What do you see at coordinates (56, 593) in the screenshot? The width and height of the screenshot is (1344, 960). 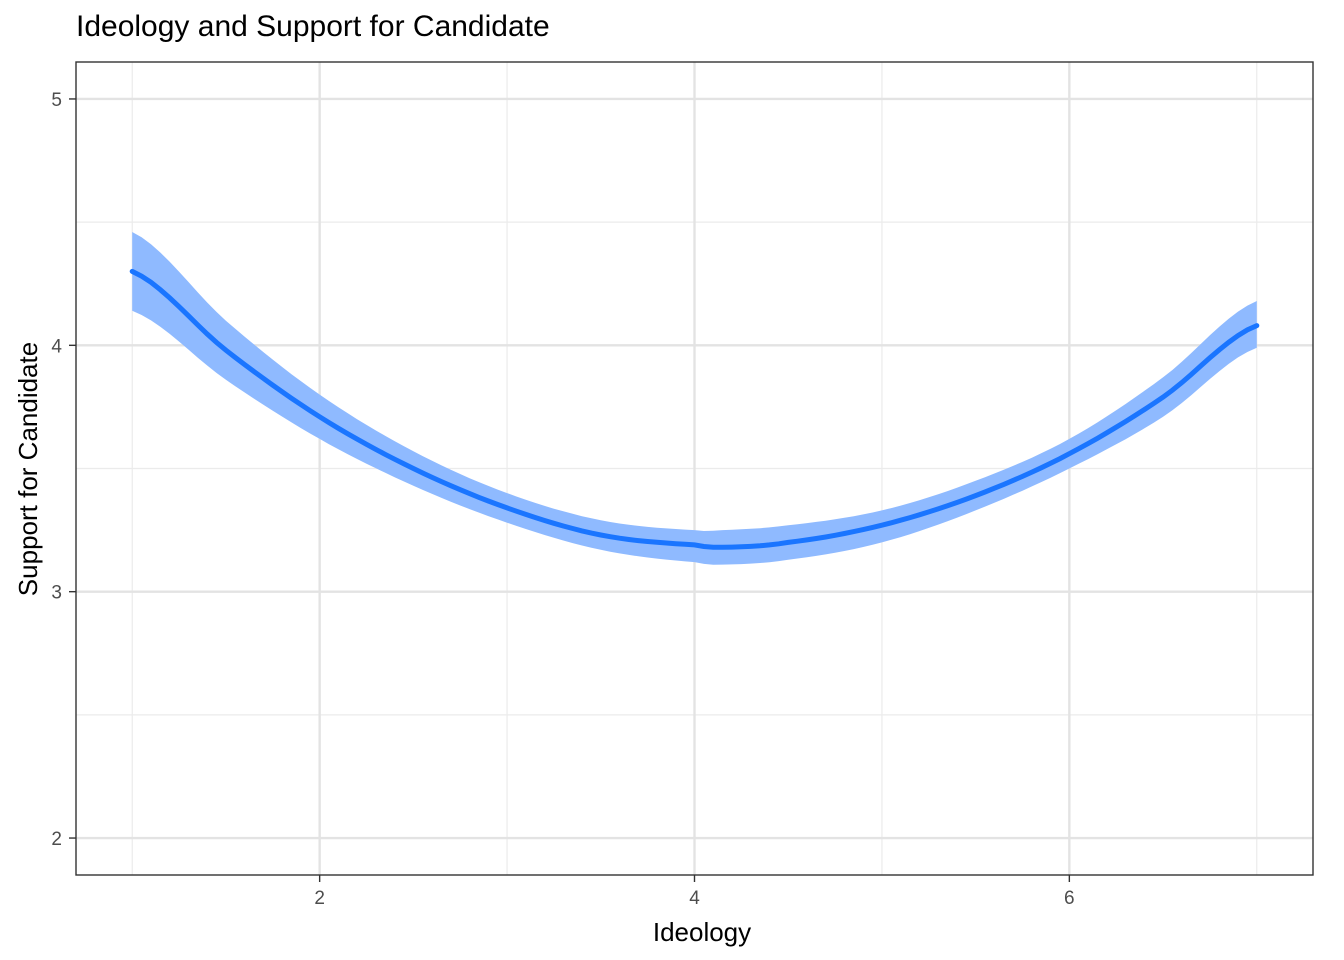 I see `y-tick-label: 3` at bounding box center [56, 593].